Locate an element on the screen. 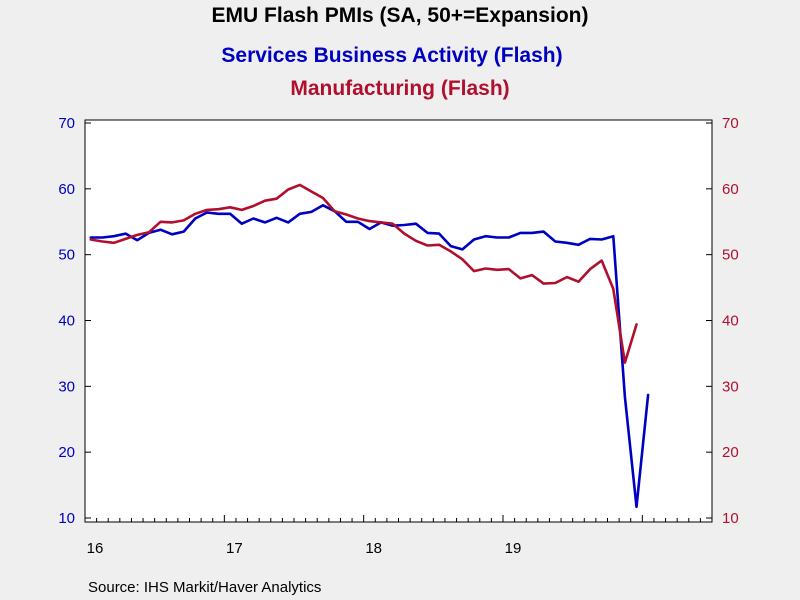  right-tick-label: 60 is located at coordinates (730, 189).